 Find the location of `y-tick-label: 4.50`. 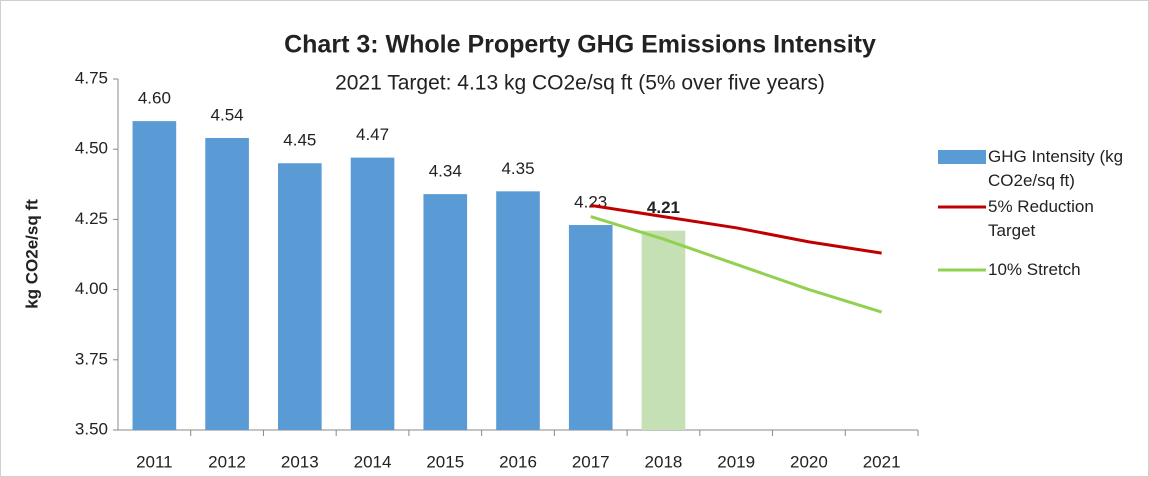

y-tick-label: 4.50 is located at coordinates (91, 148).